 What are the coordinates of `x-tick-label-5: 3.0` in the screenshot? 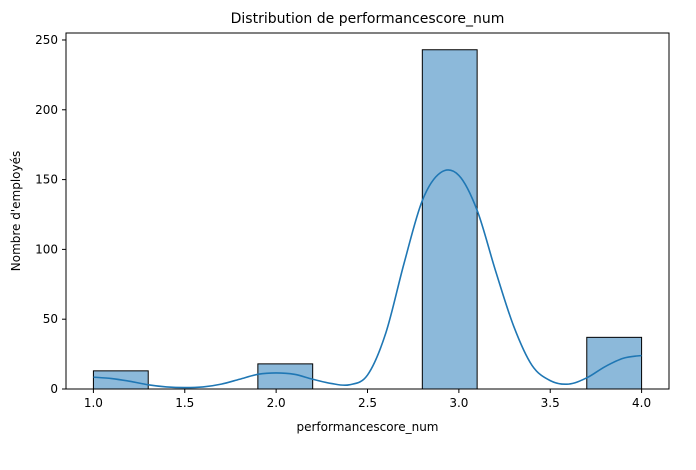 It's located at (458, 403).